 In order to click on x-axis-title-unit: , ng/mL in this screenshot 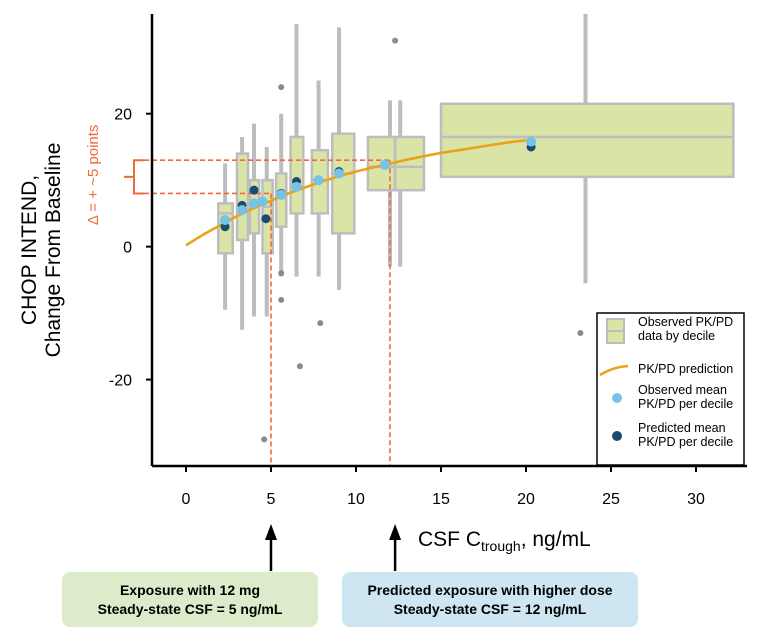, I will do `click(556, 539)`.